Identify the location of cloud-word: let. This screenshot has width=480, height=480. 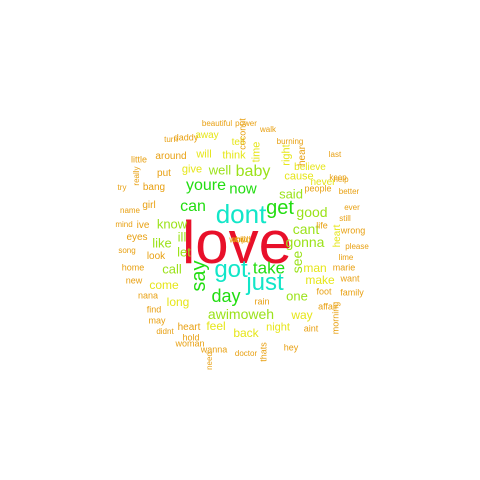
(184, 252).